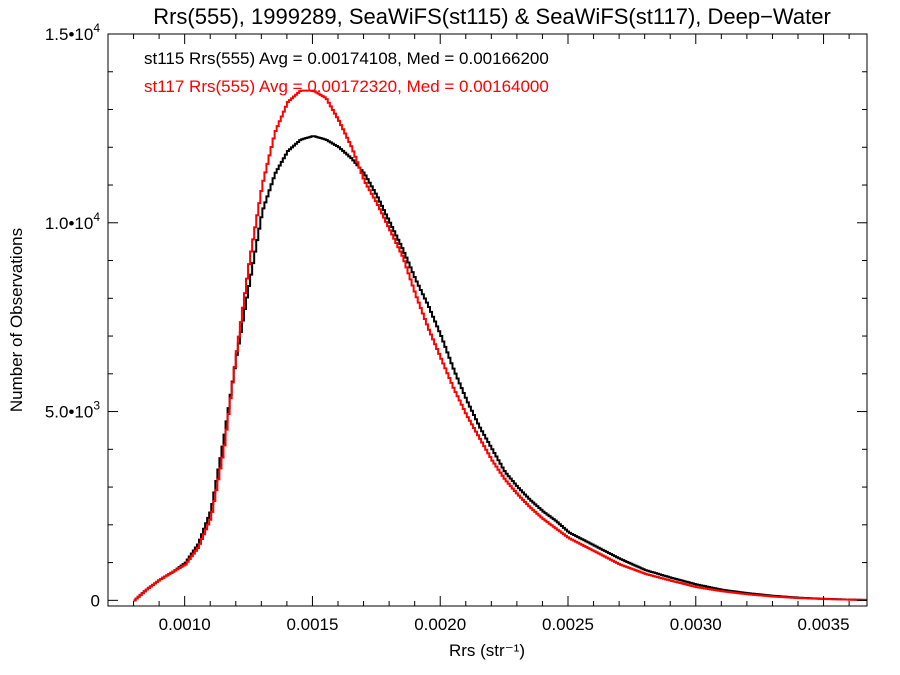 The height and width of the screenshot is (675, 900). I want to click on x-tick-label: 0.0030, so click(696, 624).